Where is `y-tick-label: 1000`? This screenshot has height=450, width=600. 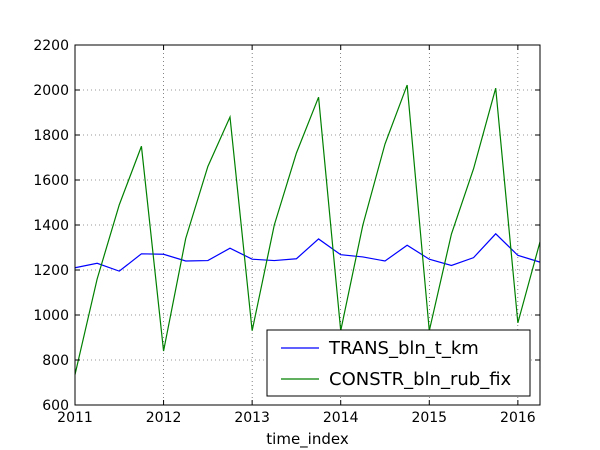 y-tick-label: 1000 is located at coordinates (51, 316).